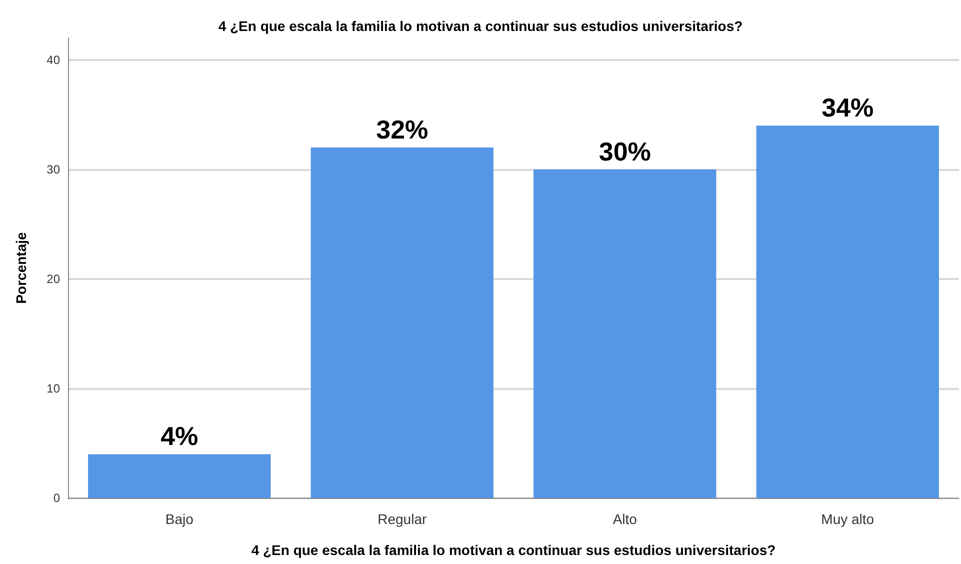 This screenshot has height=564, width=961. Describe the element at coordinates (402, 519) in the screenshot. I see `x-tick-label: Regular` at that location.